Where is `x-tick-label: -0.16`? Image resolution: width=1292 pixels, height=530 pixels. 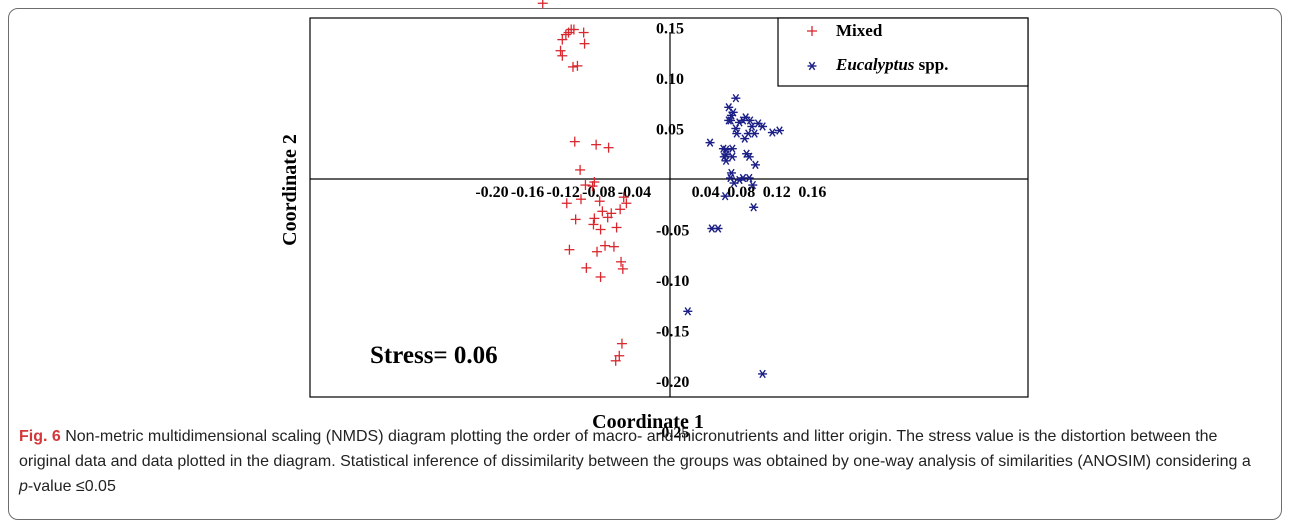
x-tick-label: -0.16 is located at coordinates (527, 192).